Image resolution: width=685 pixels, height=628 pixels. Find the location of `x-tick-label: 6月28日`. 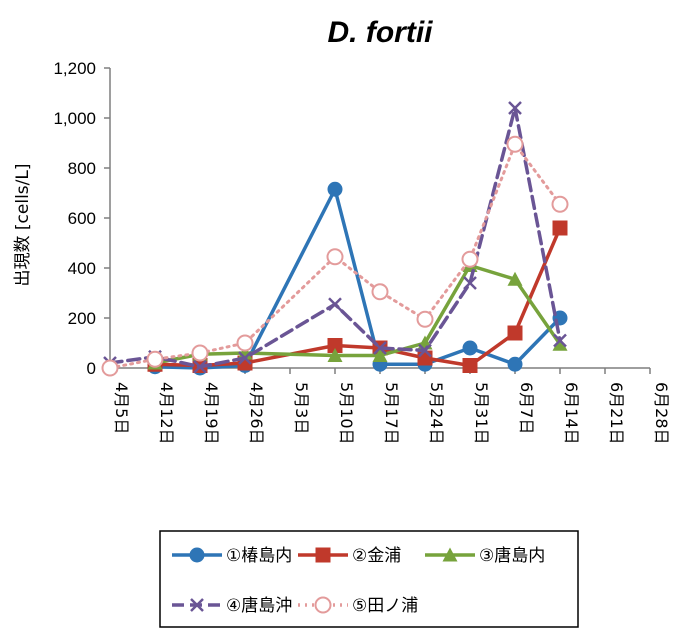

x-tick-label: 6月28日 is located at coordinates (661, 413).